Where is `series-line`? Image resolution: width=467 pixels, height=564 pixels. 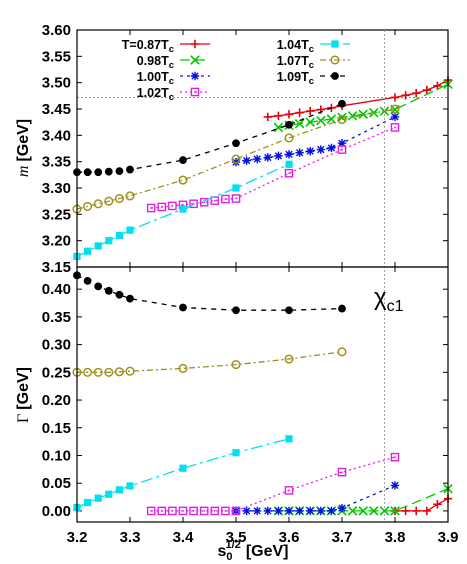
series-line is located at coordinates (316, 498).